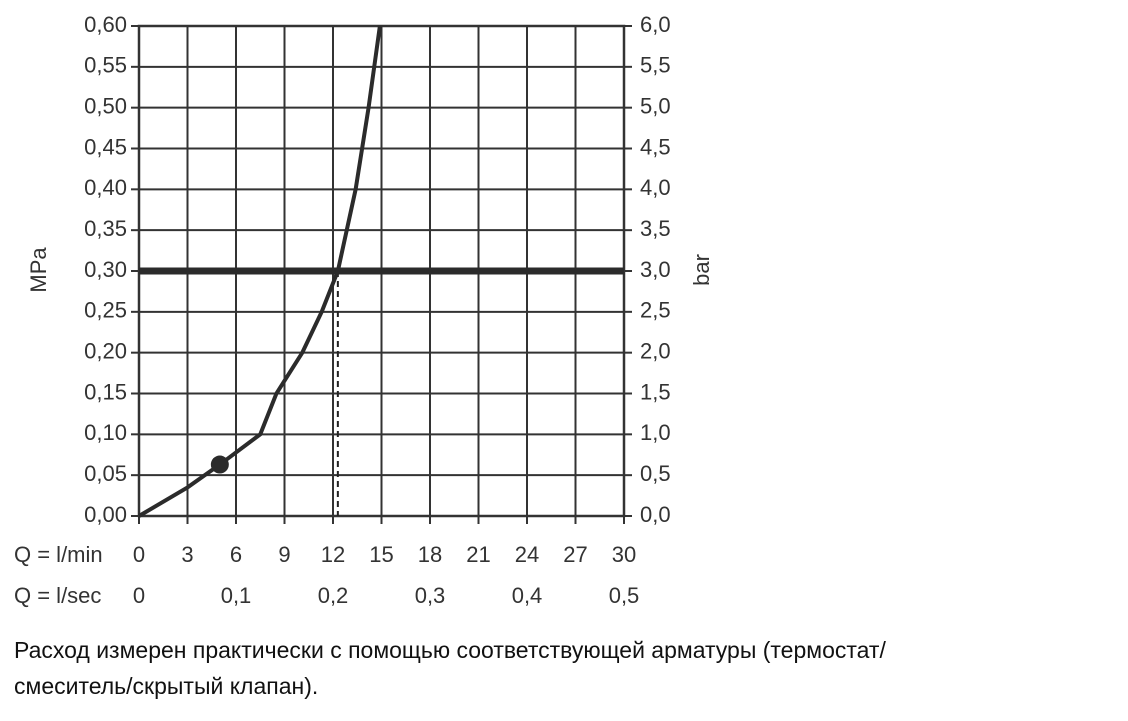  What do you see at coordinates (105, 146) in the screenshot?
I see `y-tick-label: 0,45` at bounding box center [105, 146].